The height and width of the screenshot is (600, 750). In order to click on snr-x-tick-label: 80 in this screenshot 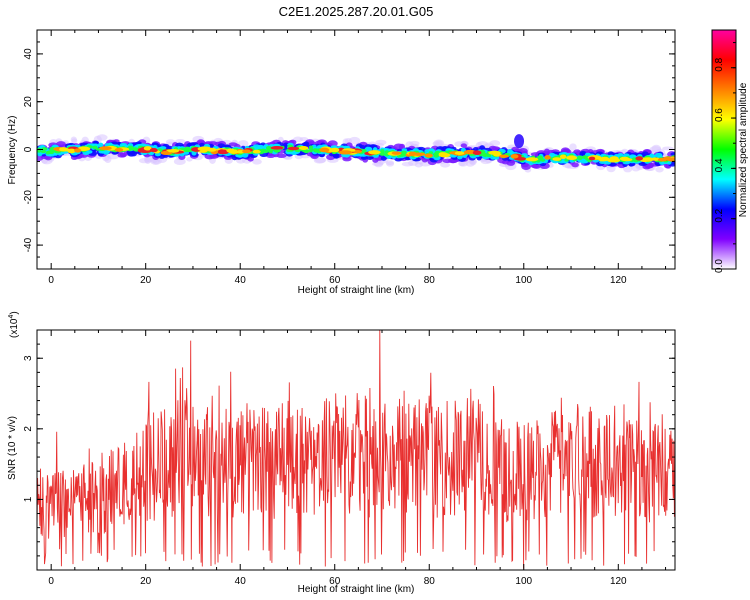, I will do `click(430, 581)`.